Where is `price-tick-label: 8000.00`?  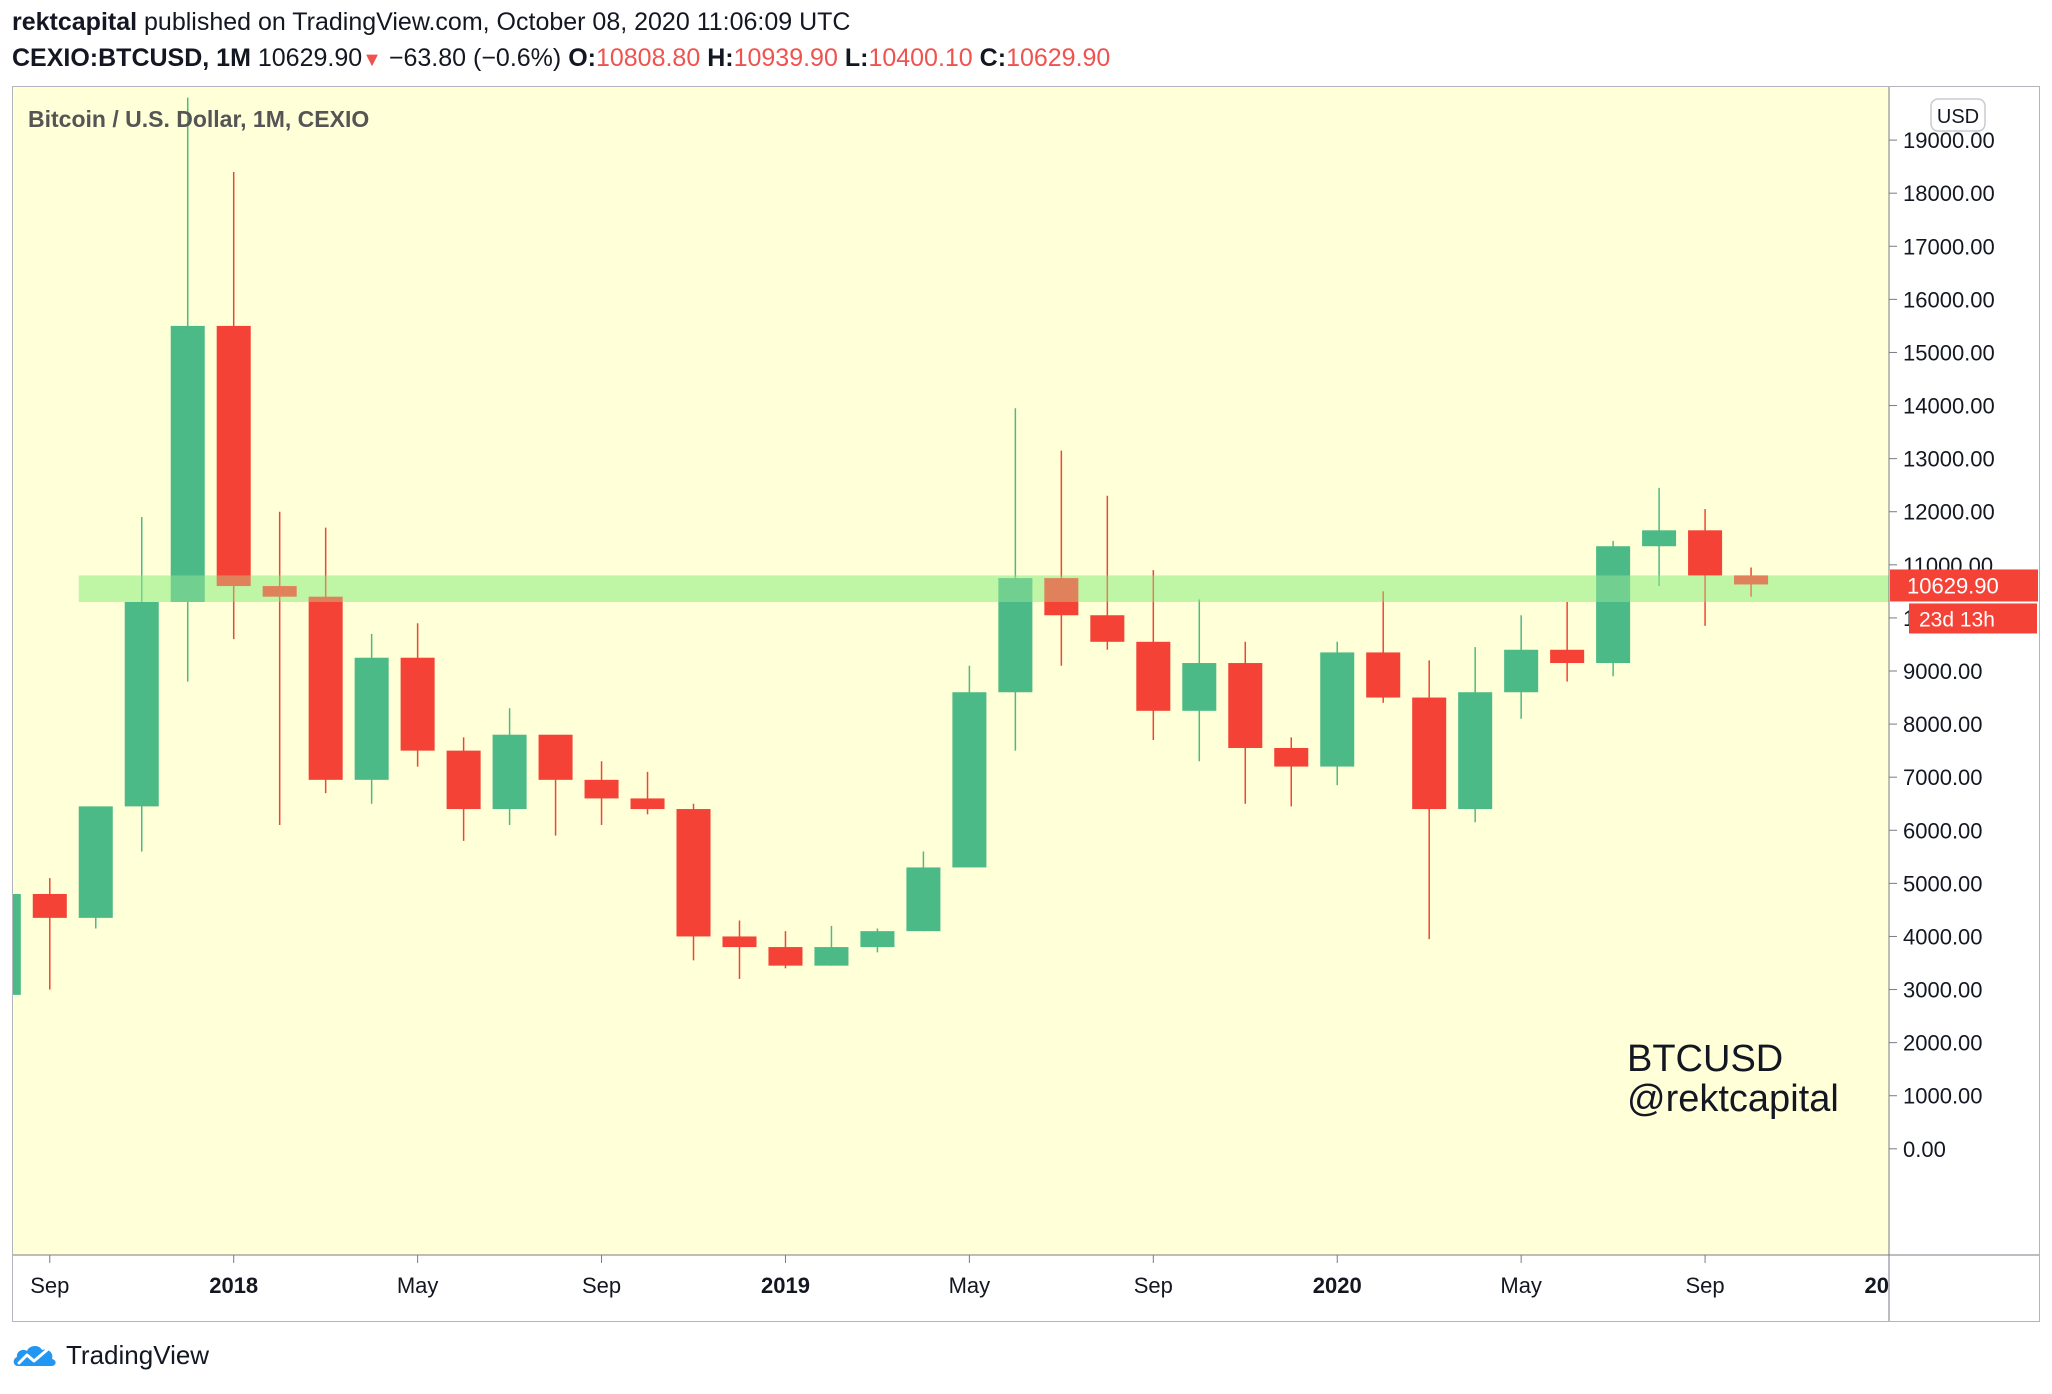 price-tick-label: 8000.00 is located at coordinates (1943, 724).